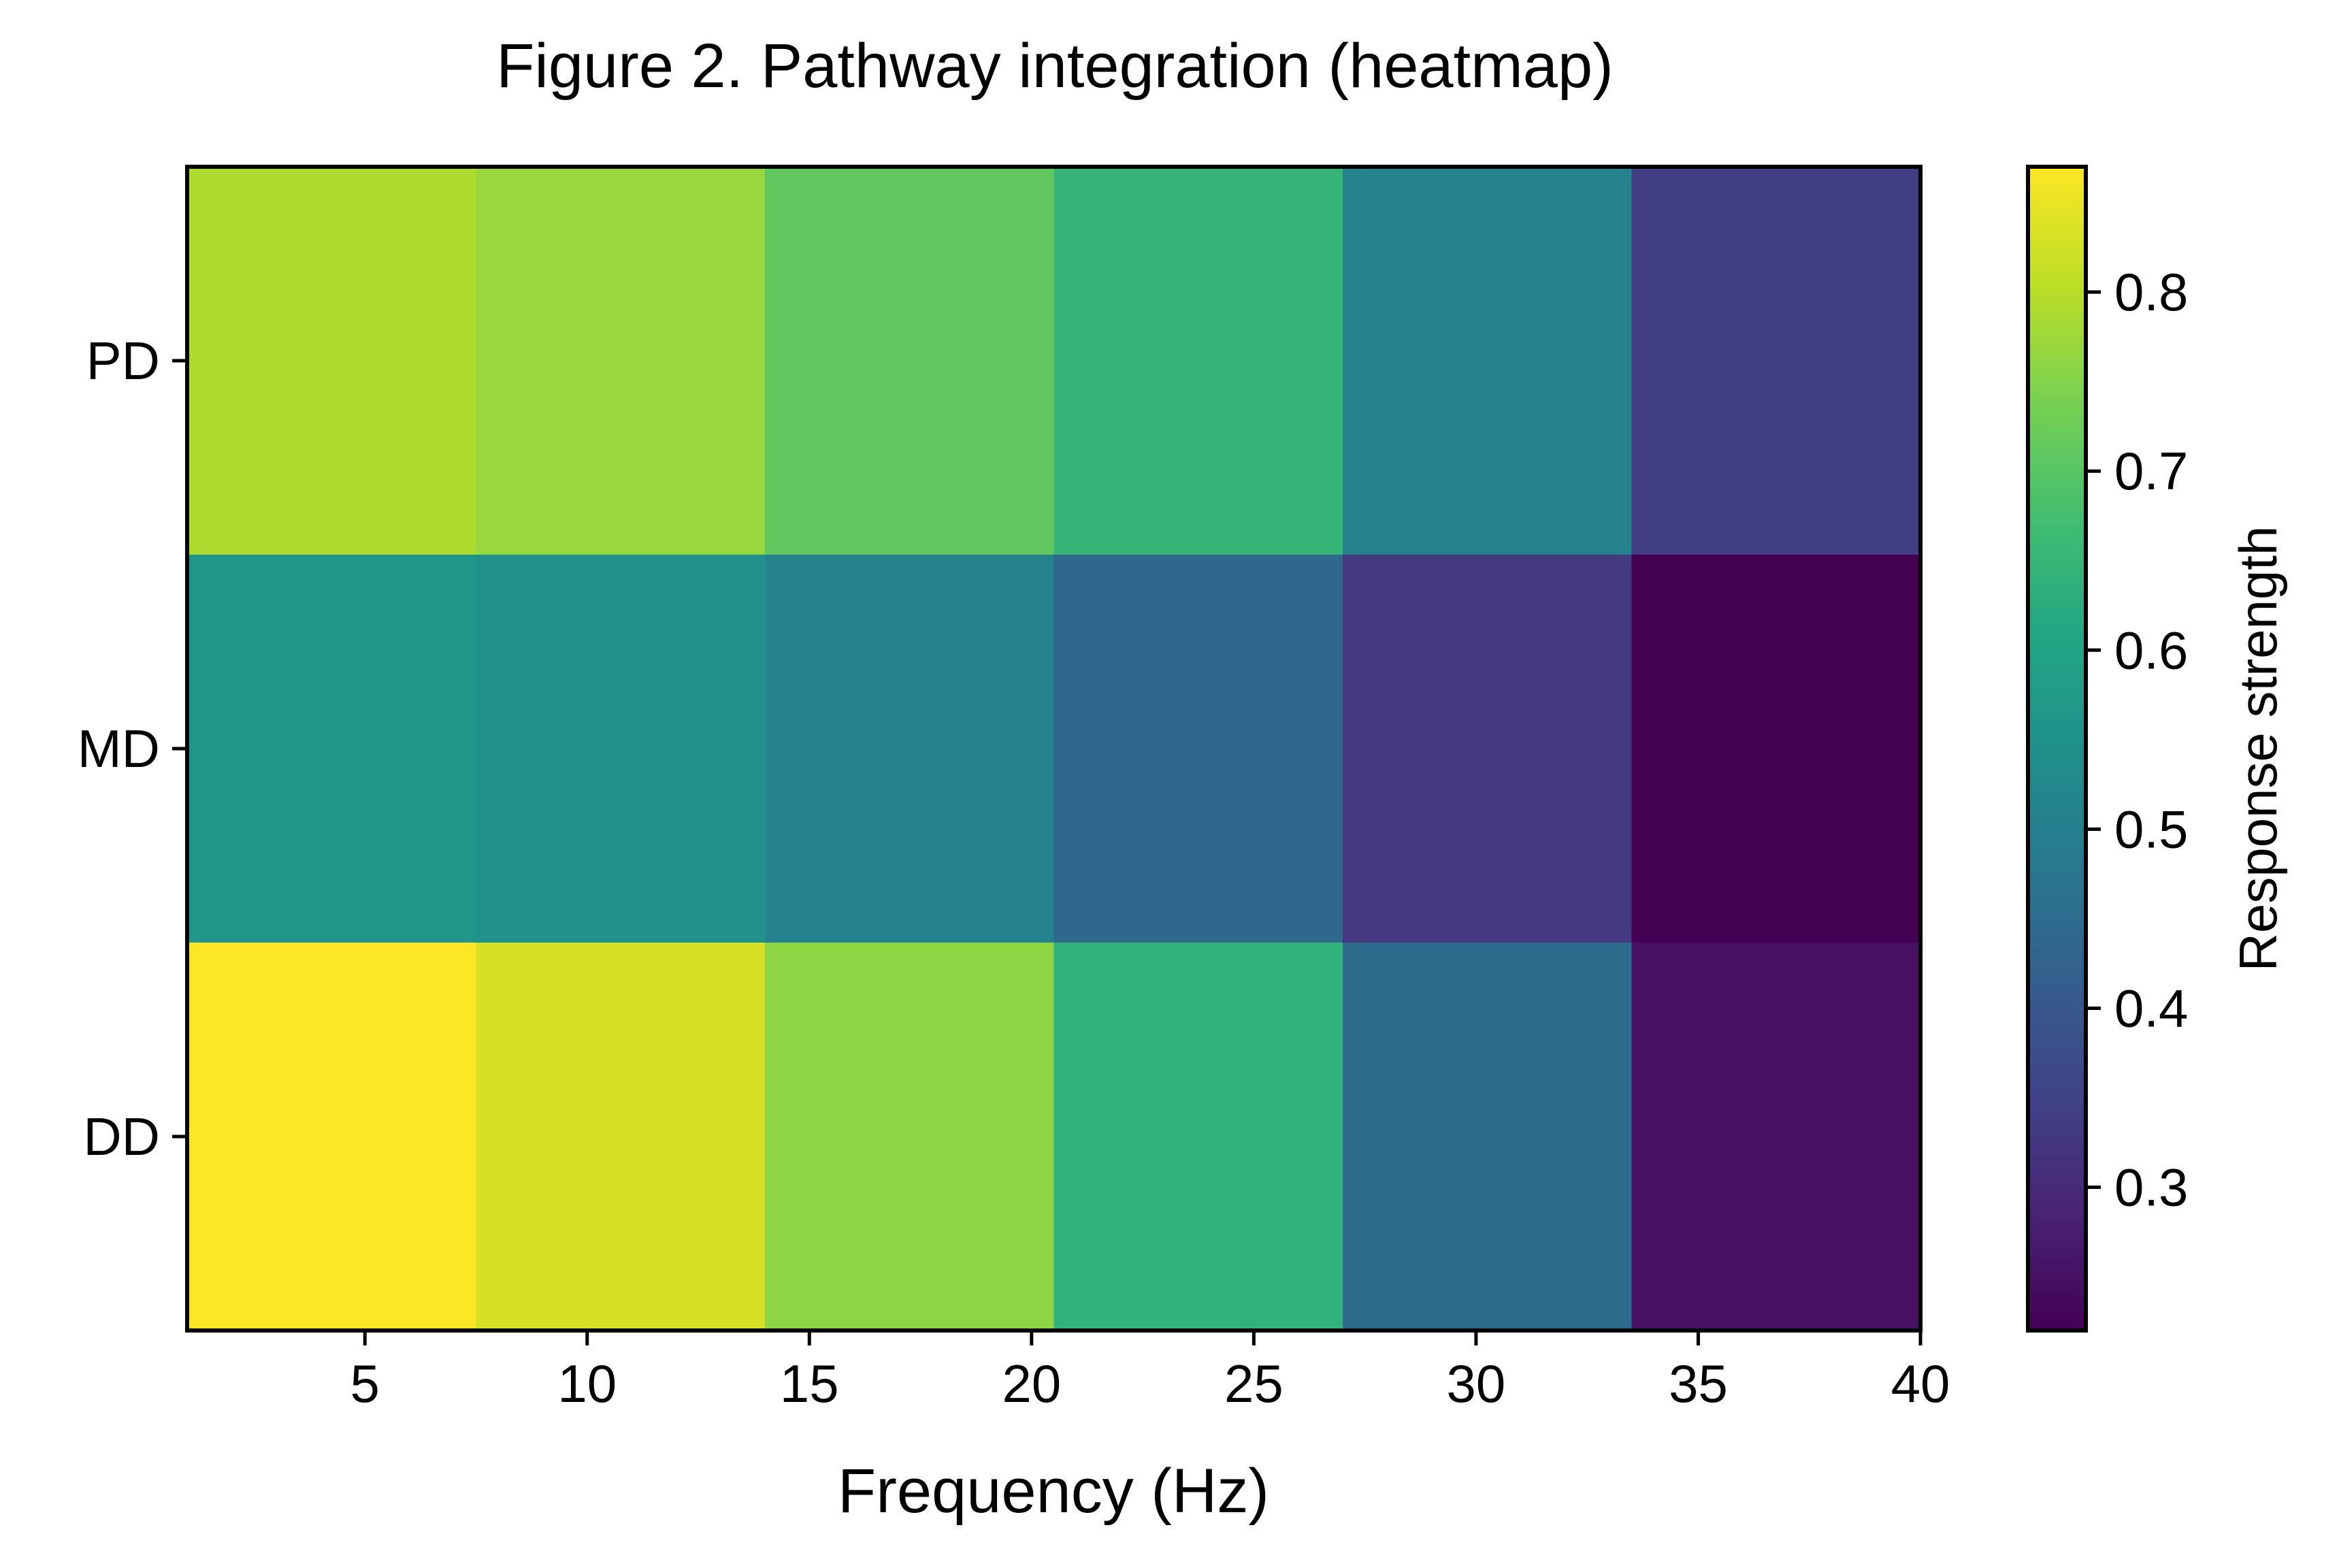  What do you see at coordinates (1031, 1384) in the screenshot?
I see `x-tick-label: 20` at bounding box center [1031, 1384].